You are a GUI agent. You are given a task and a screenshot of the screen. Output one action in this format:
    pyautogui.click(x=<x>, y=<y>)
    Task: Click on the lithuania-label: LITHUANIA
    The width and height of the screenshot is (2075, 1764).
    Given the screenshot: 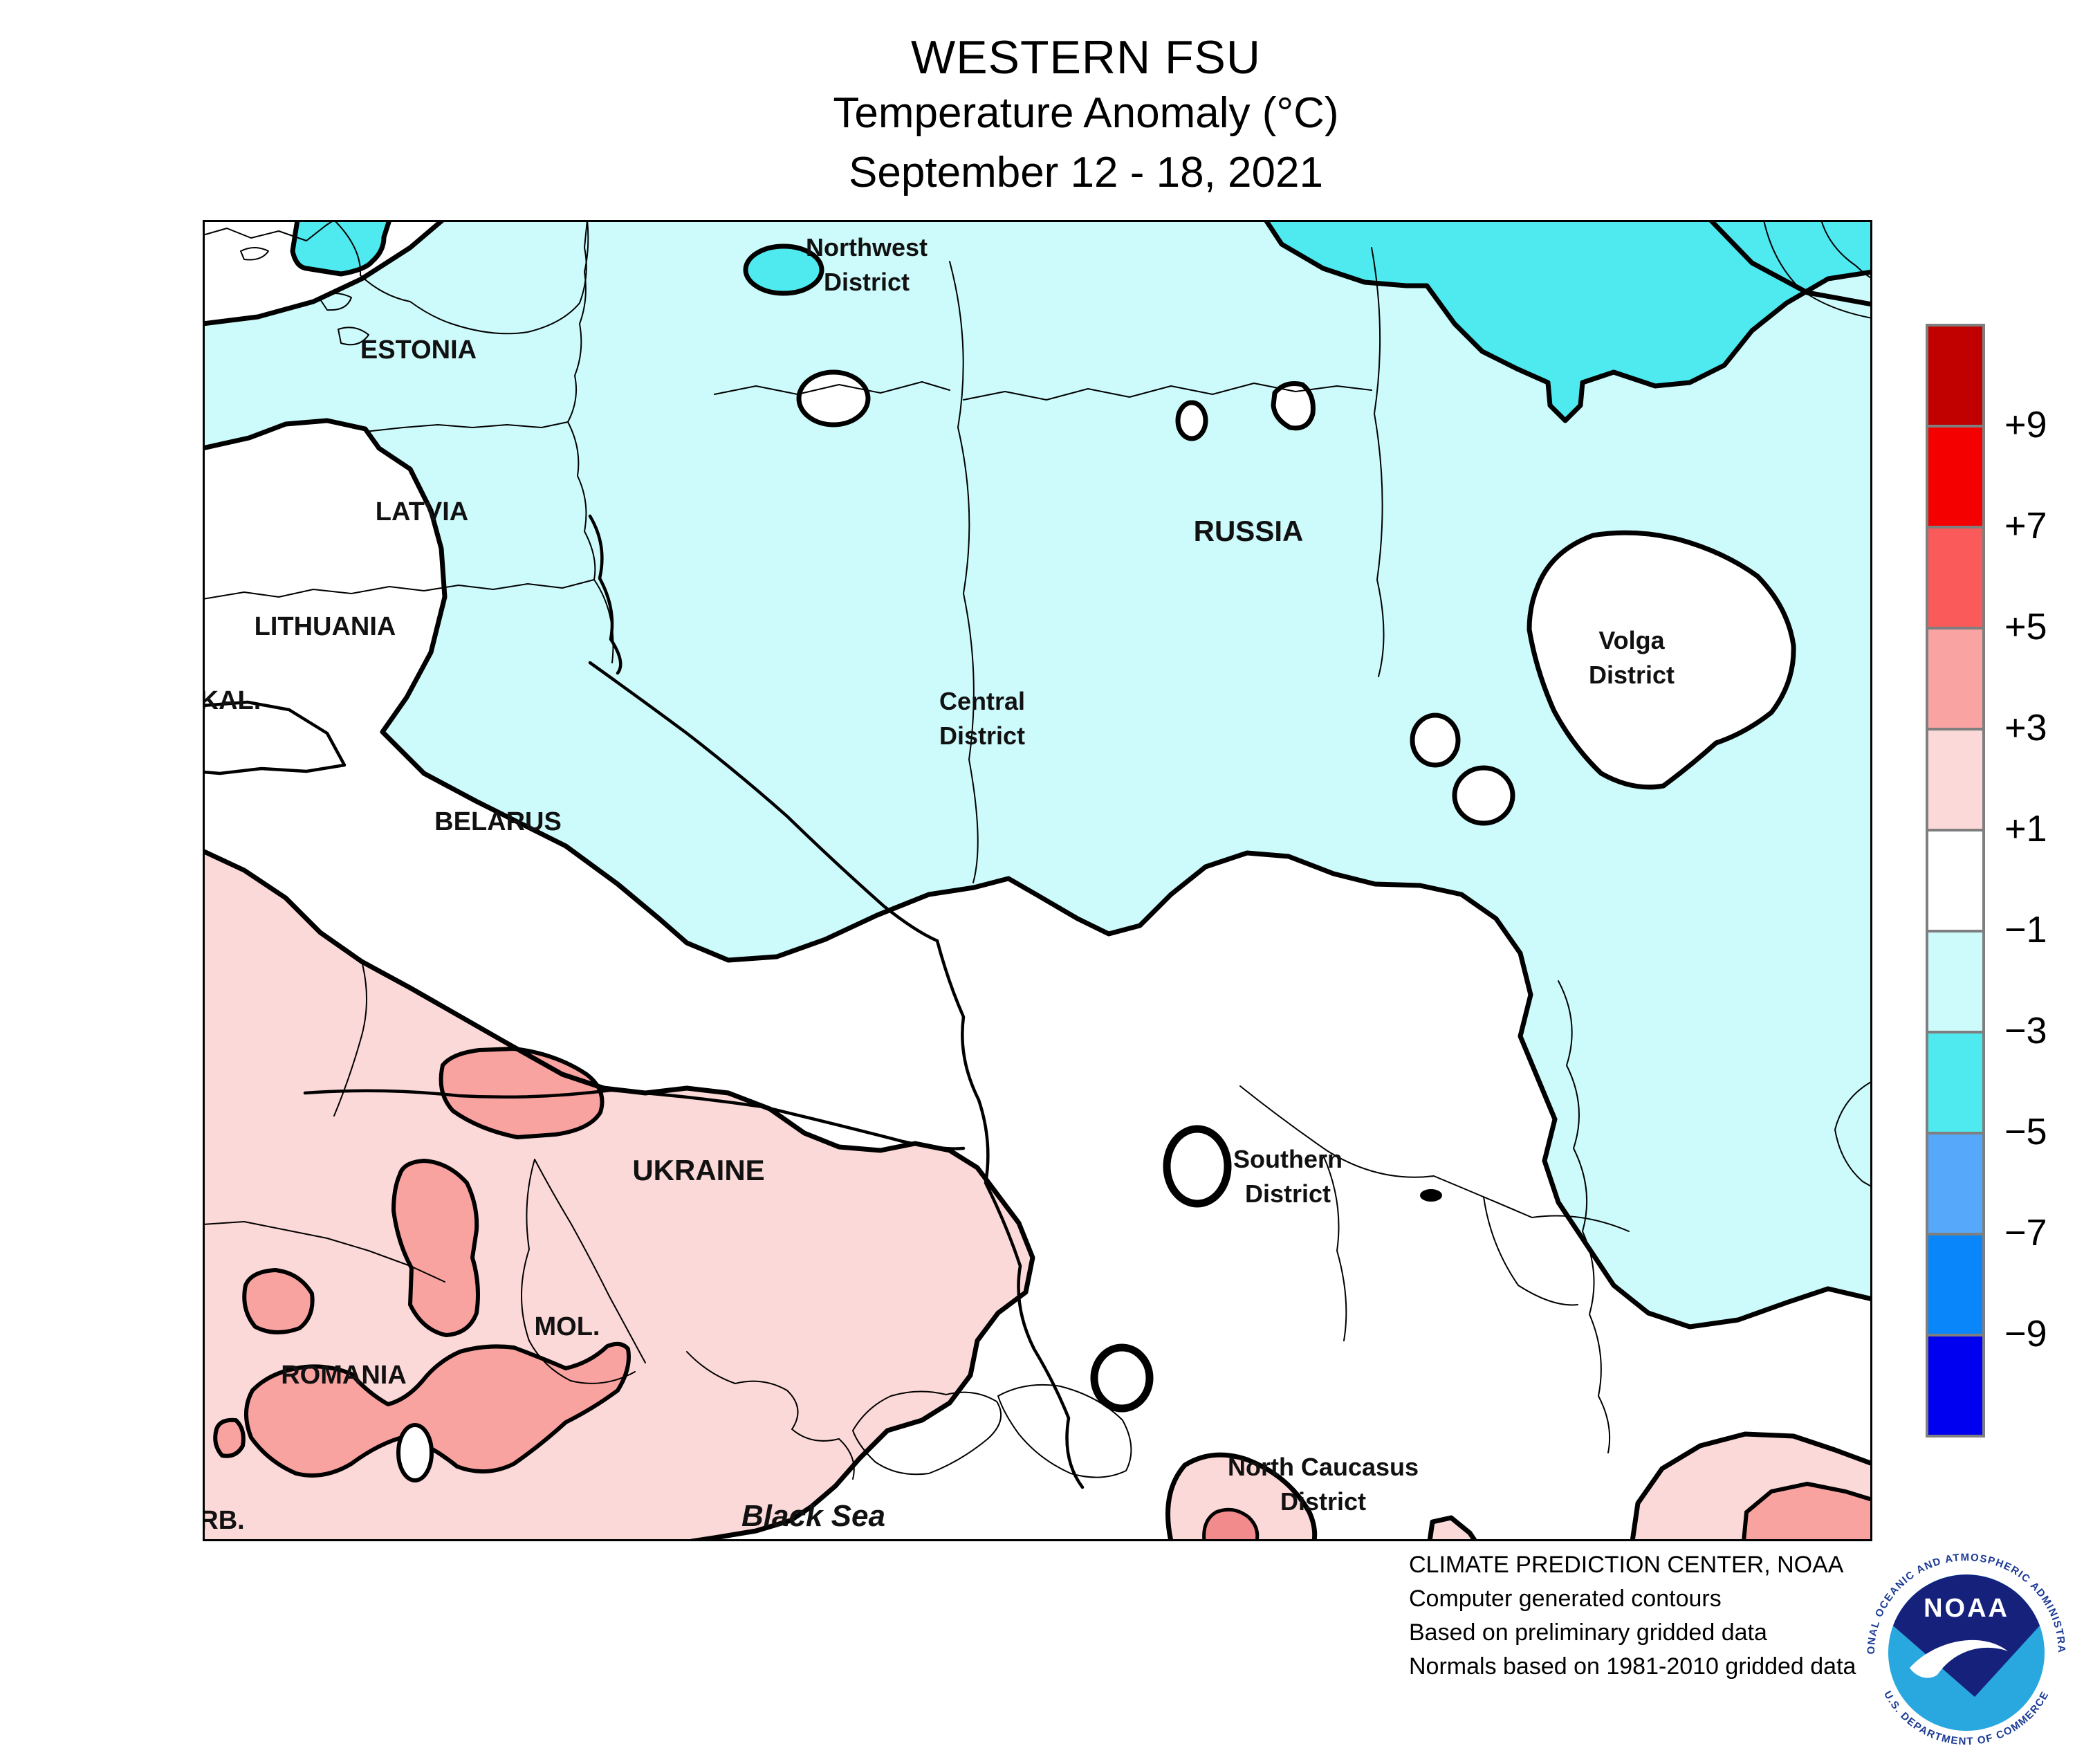 What is the action you would take?
    pyautogui.click(x=325, y=626)
    